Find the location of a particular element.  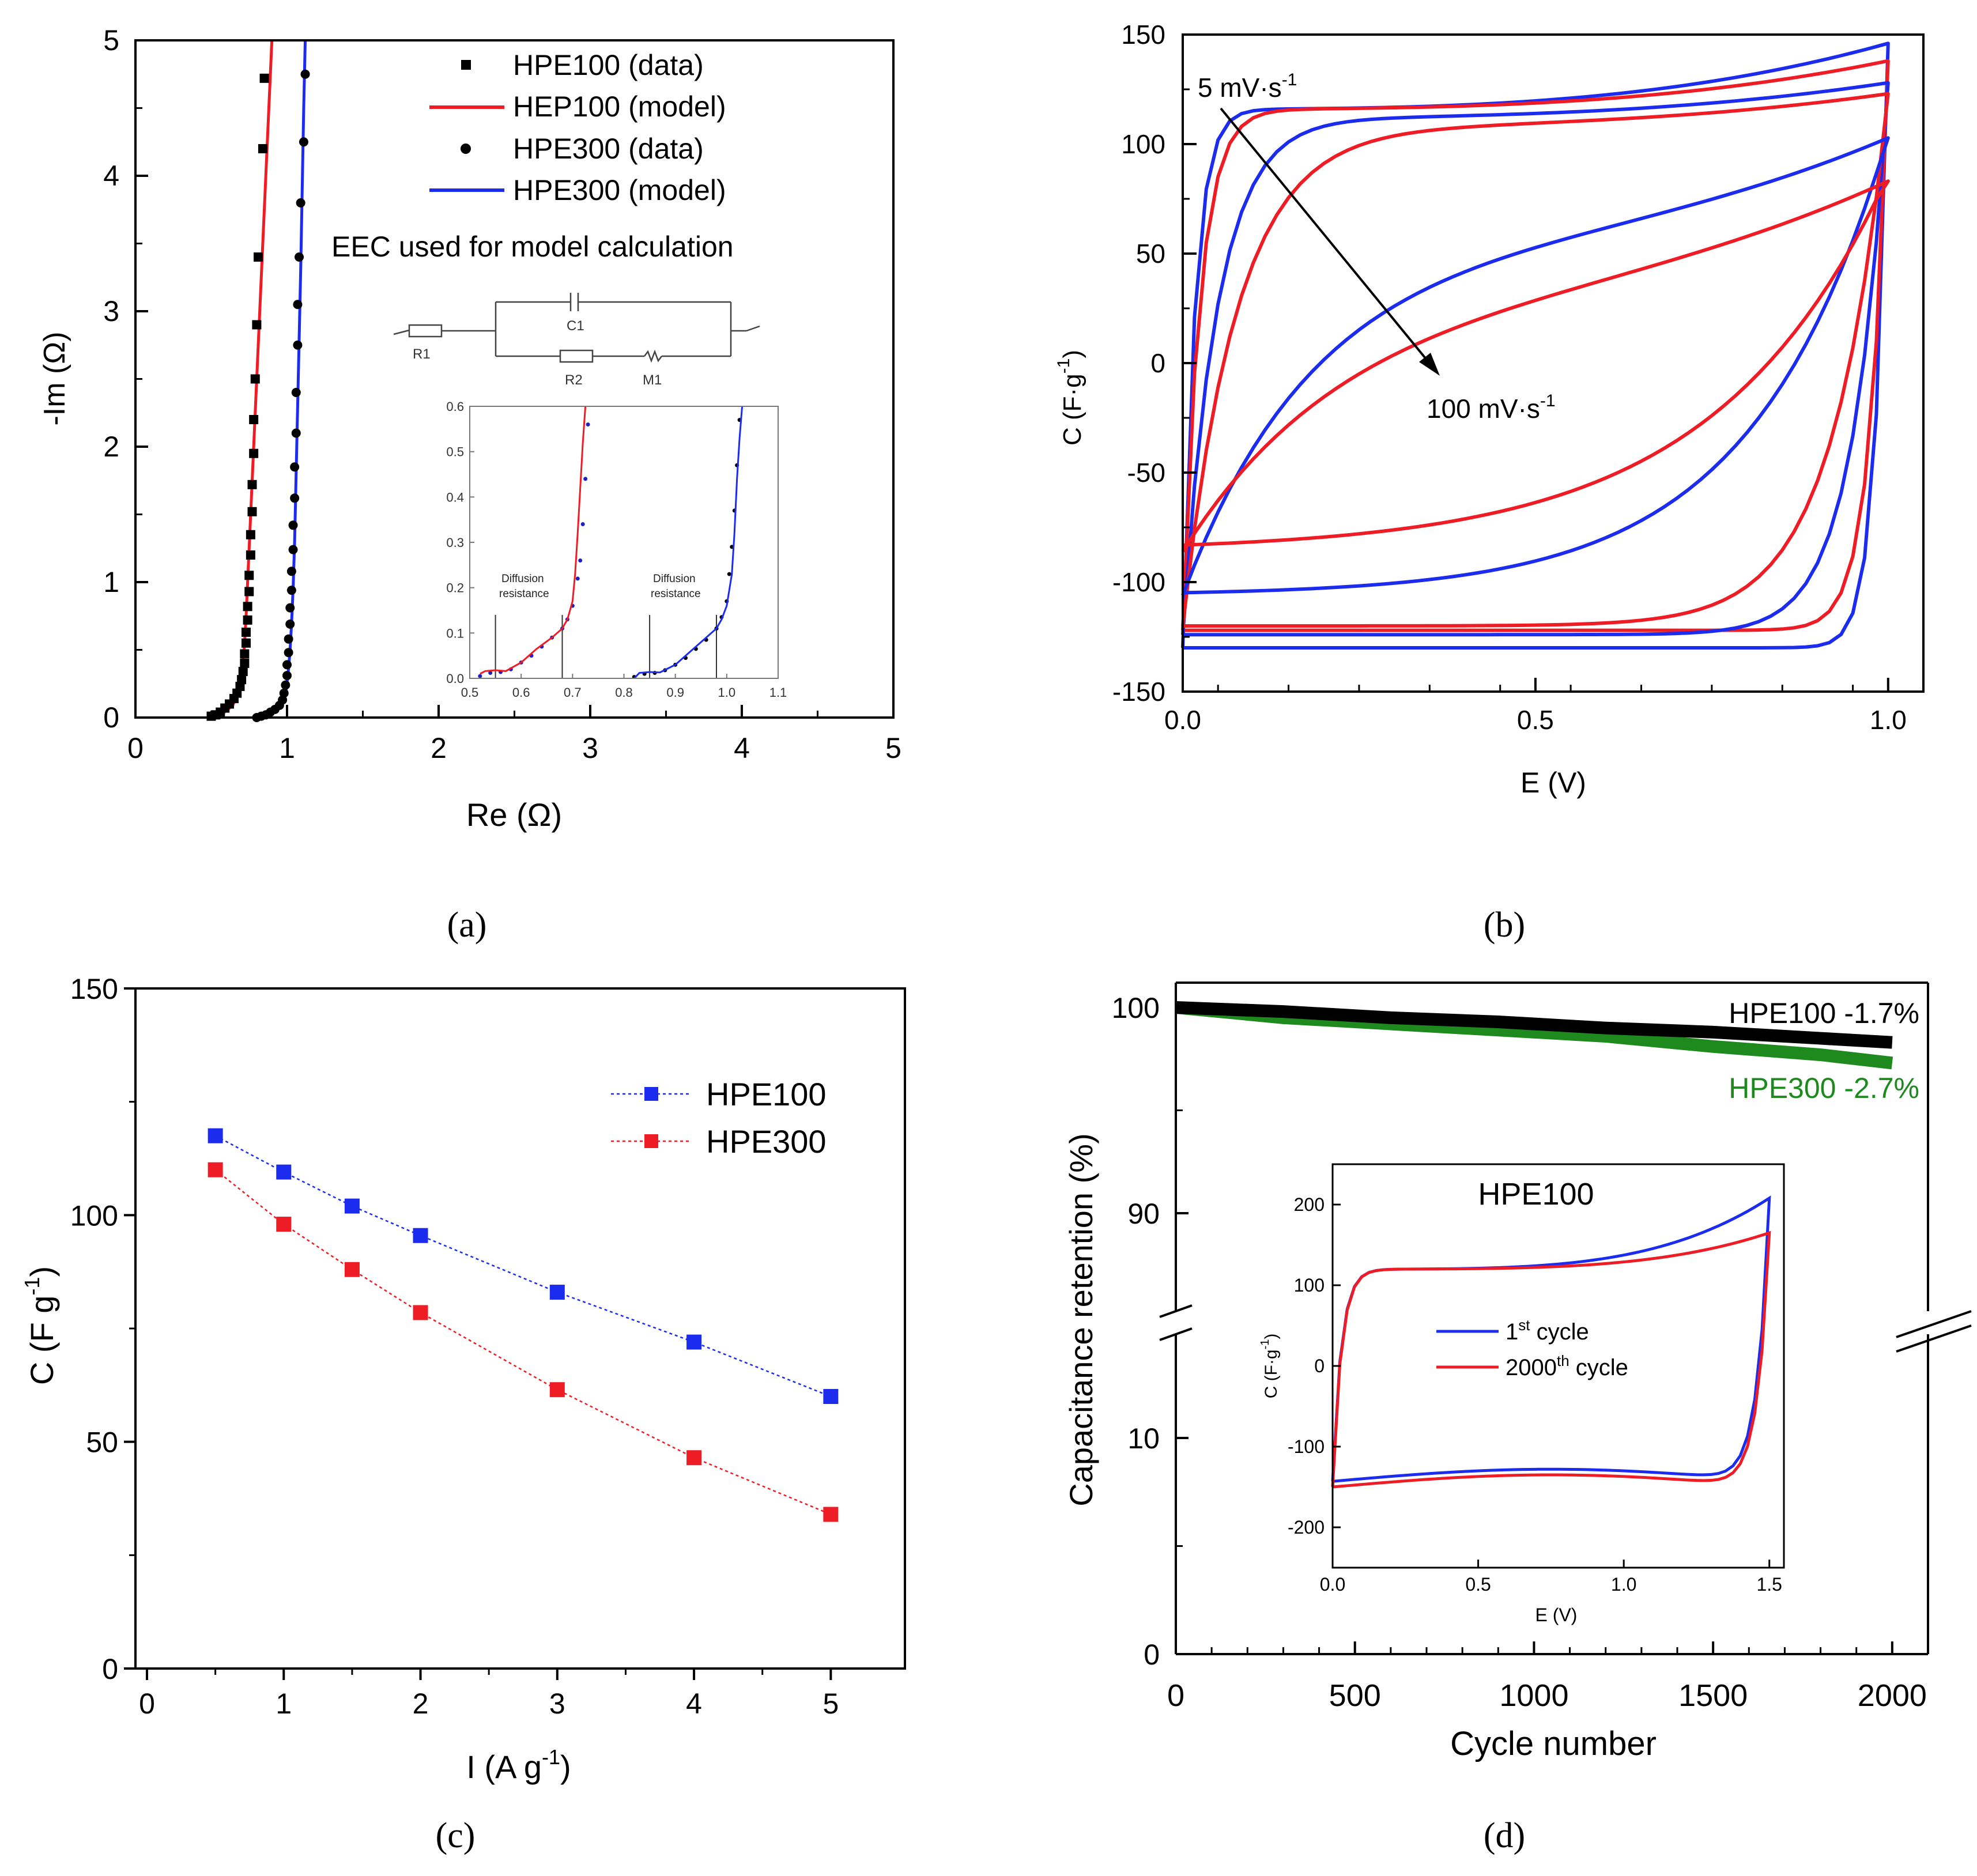

x-tick-label: 1 is located at coordinates (284, 1704).